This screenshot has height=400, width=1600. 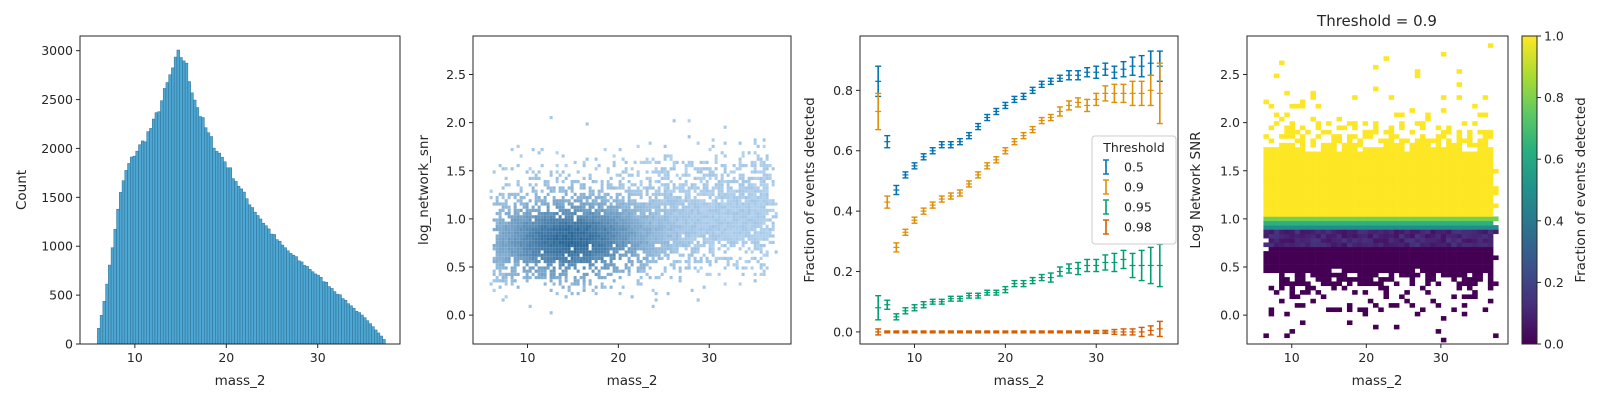 I want to click on histogram-xlabel: mass_2, so click(x=240, y=381).